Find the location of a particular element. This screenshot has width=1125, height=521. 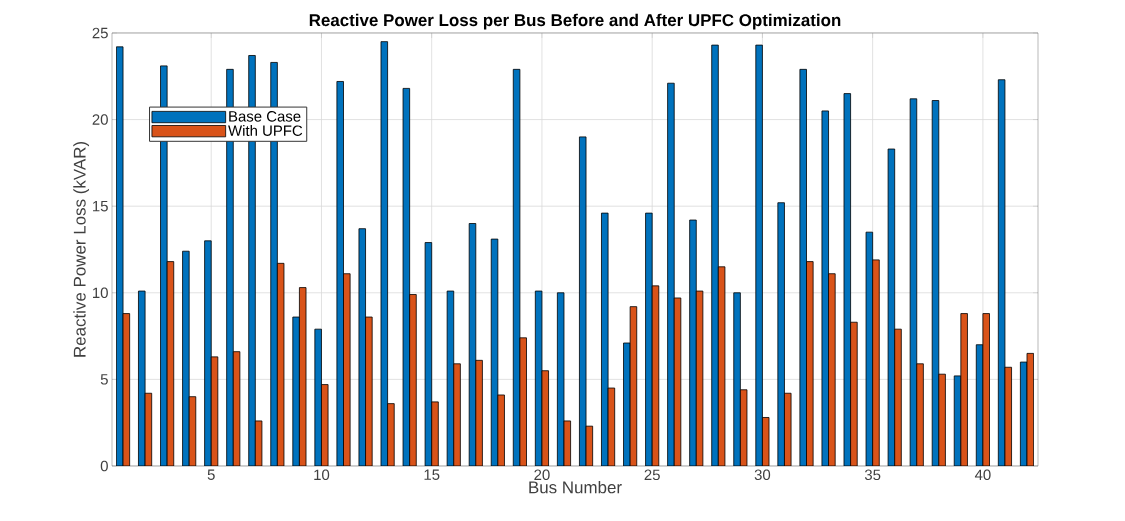

legend-label: With UPFC is located at coordinates (265, 130).